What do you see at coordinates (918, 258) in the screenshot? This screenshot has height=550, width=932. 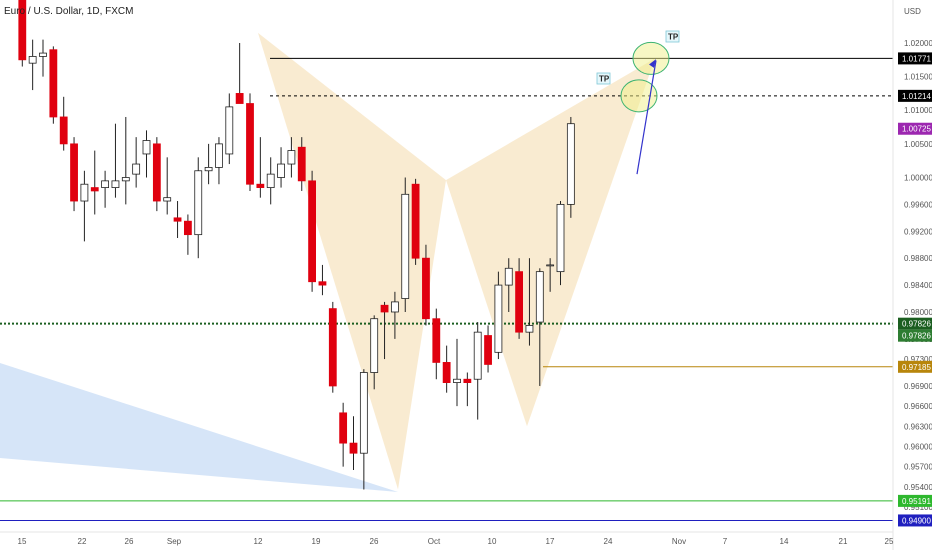 I see `price-tick-label: 0.98800` at bounding box center [918, 258].